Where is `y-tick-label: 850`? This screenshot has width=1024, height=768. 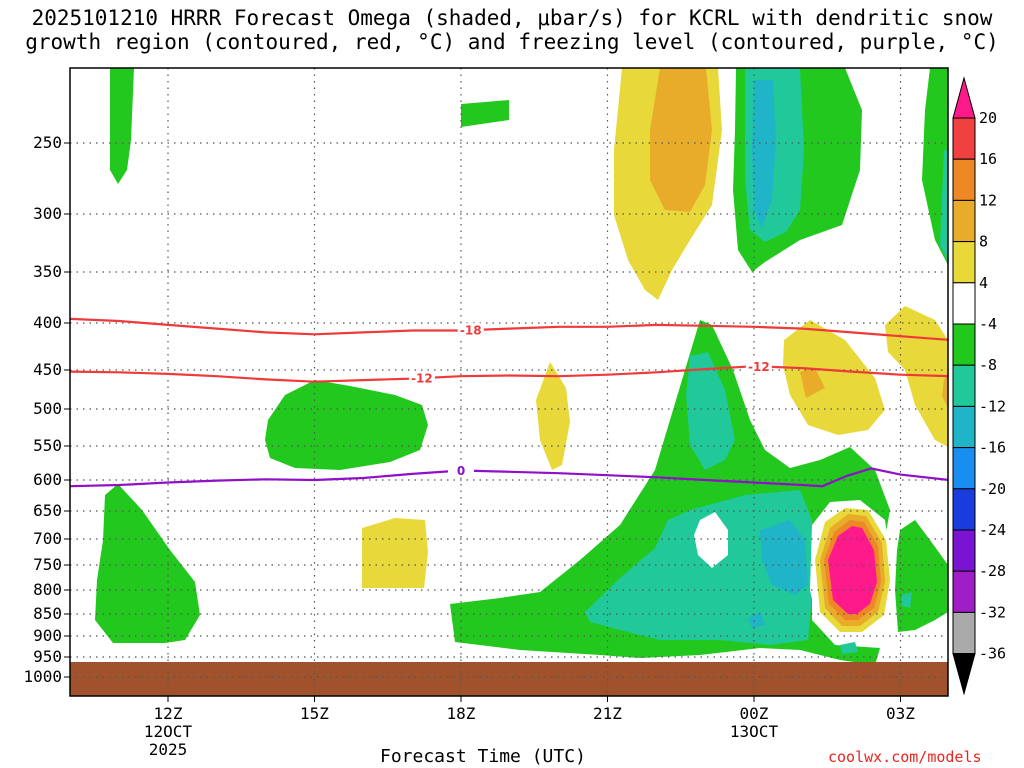
y-tick-label: 850 is located at coordinates (47, 613).